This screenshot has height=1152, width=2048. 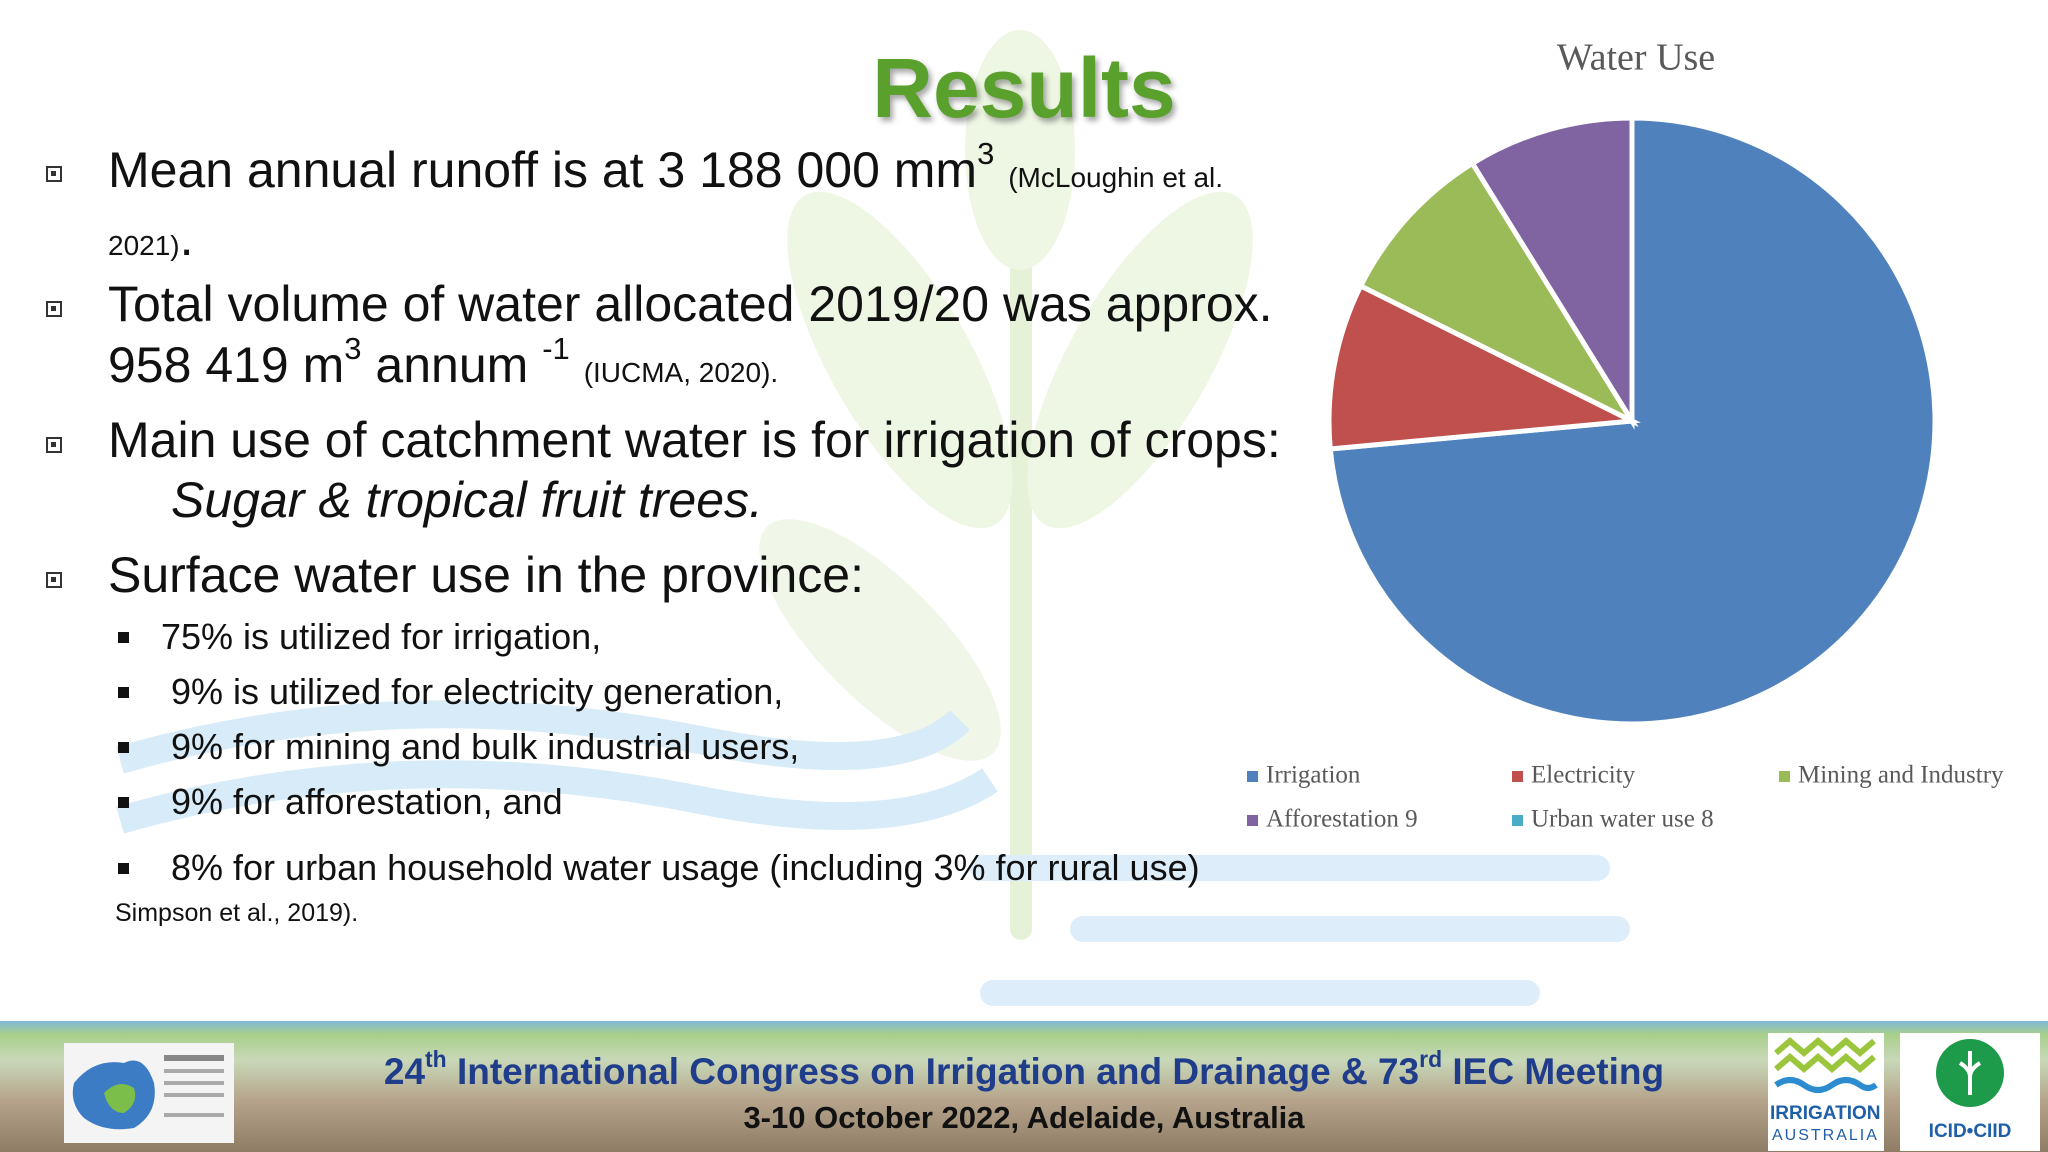 What do you see at coordinates (1116, 177) in the screenshot?
I see `citation: (McLoughin et al.` at bounding box center [1116, 177].